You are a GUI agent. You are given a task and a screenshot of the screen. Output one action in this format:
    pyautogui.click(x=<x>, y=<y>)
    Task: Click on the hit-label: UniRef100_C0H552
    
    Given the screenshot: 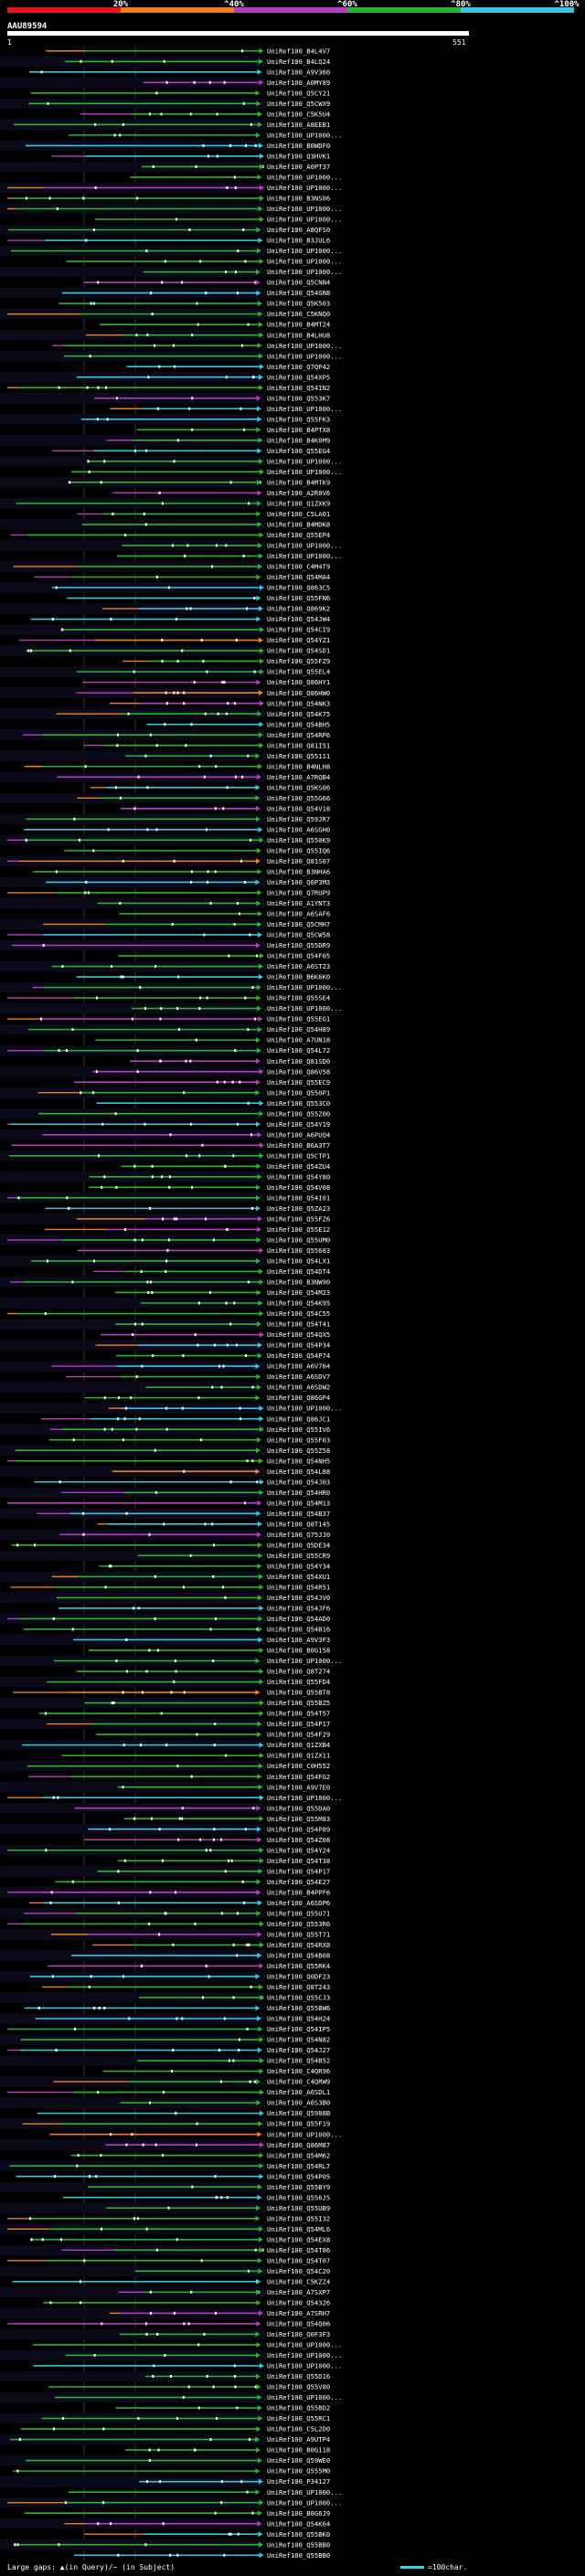 What is the action you would take?
    pyautogui.click(x=299, y=1766)
    